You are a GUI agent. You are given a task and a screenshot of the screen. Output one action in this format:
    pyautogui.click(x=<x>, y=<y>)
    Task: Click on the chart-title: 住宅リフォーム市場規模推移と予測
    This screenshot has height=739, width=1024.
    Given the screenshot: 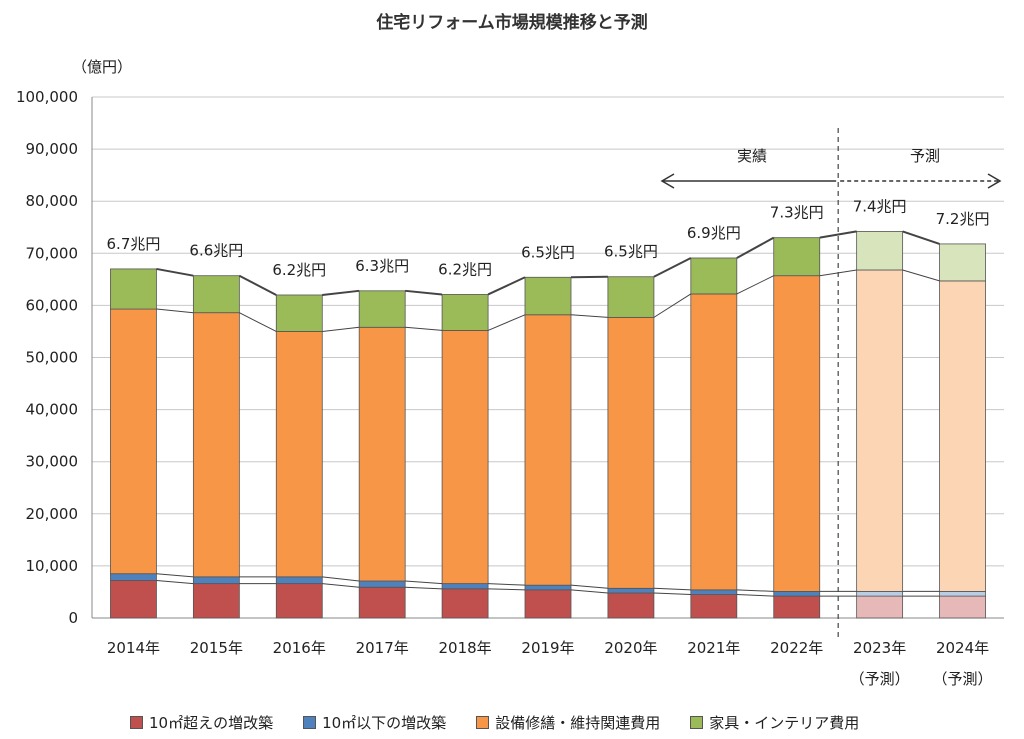 What is the action you would take?
    pyautogui.click(x=512, y=23)
    